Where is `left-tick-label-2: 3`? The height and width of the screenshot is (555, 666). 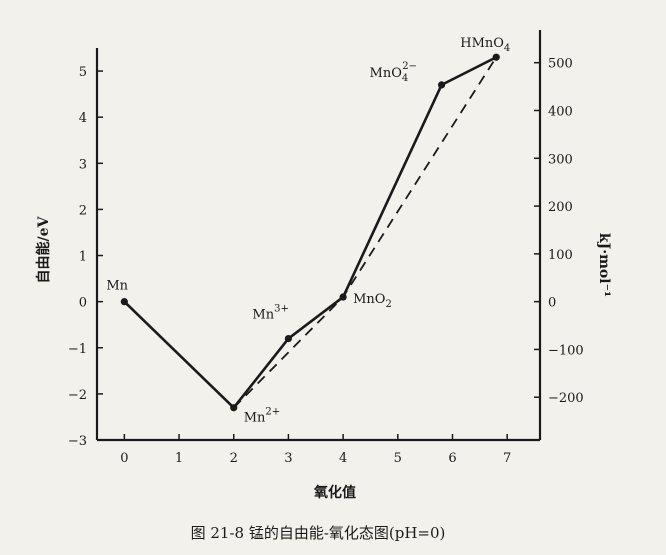 left-tick-label-2: 3 is located at coordinates (83, 164).